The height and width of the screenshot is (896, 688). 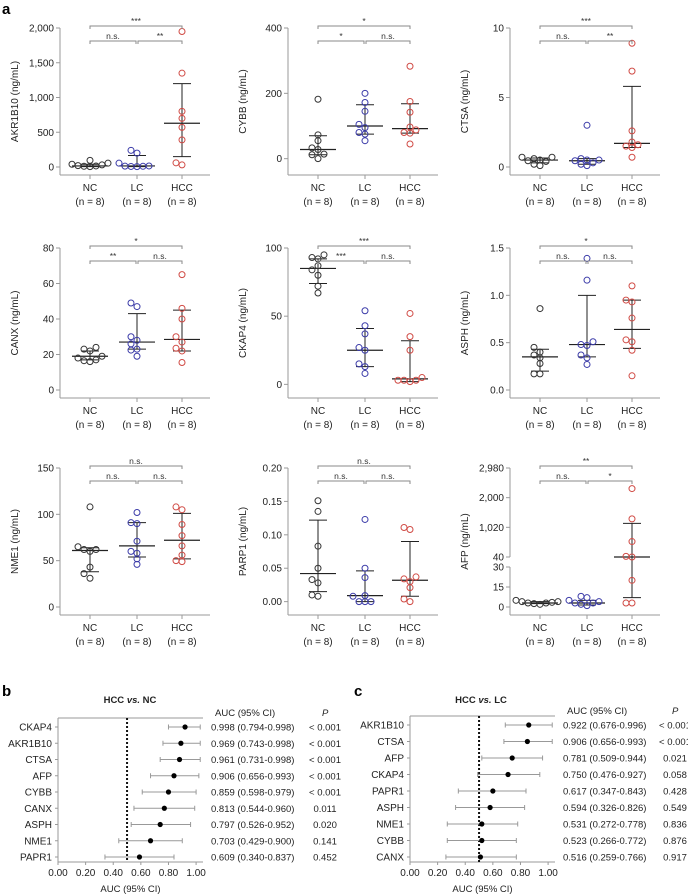 I want to click on p-value-text: 0.021, so click(x=675, y=759).